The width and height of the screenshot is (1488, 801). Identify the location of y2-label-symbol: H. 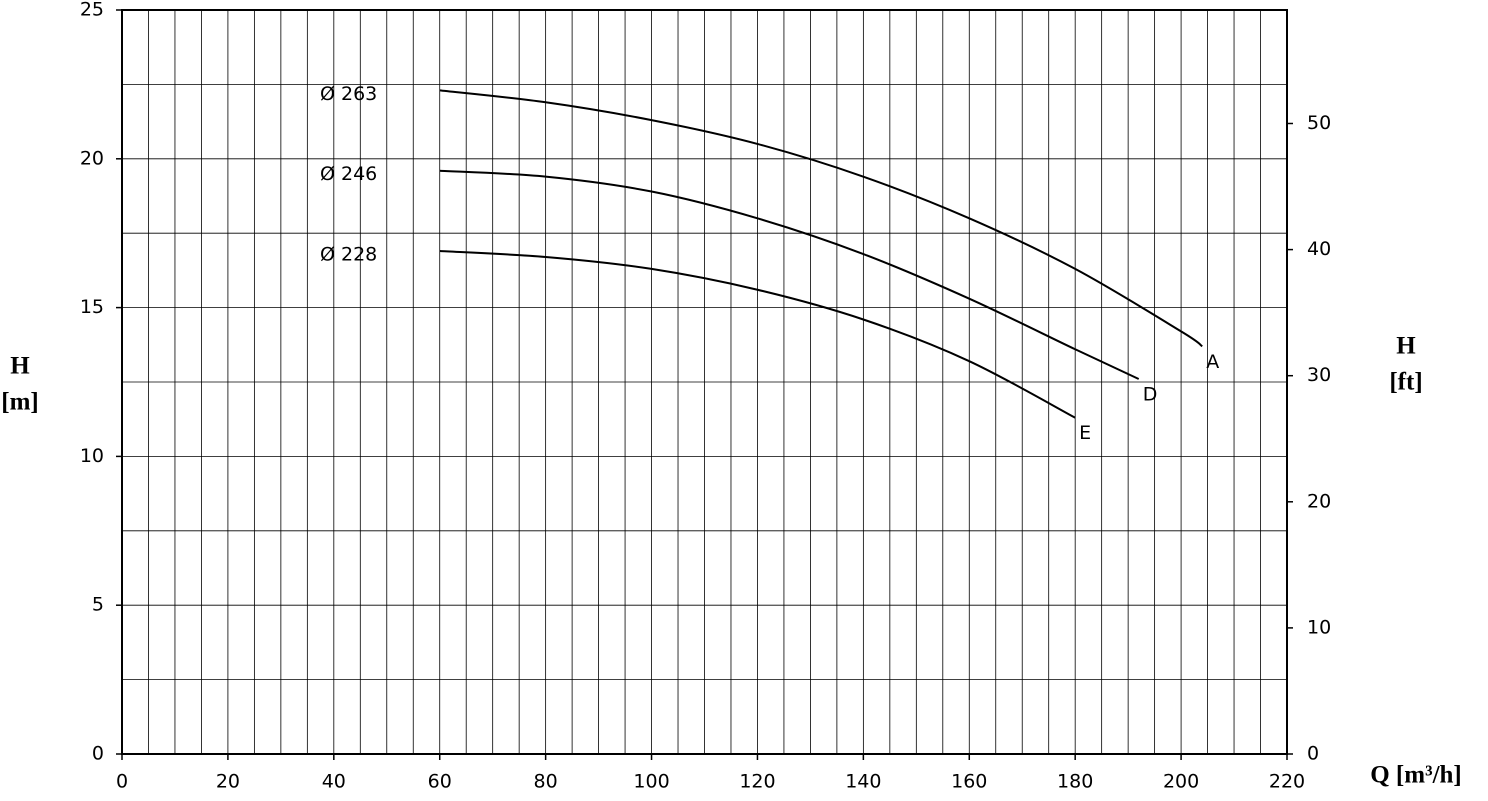
(1406, 346).